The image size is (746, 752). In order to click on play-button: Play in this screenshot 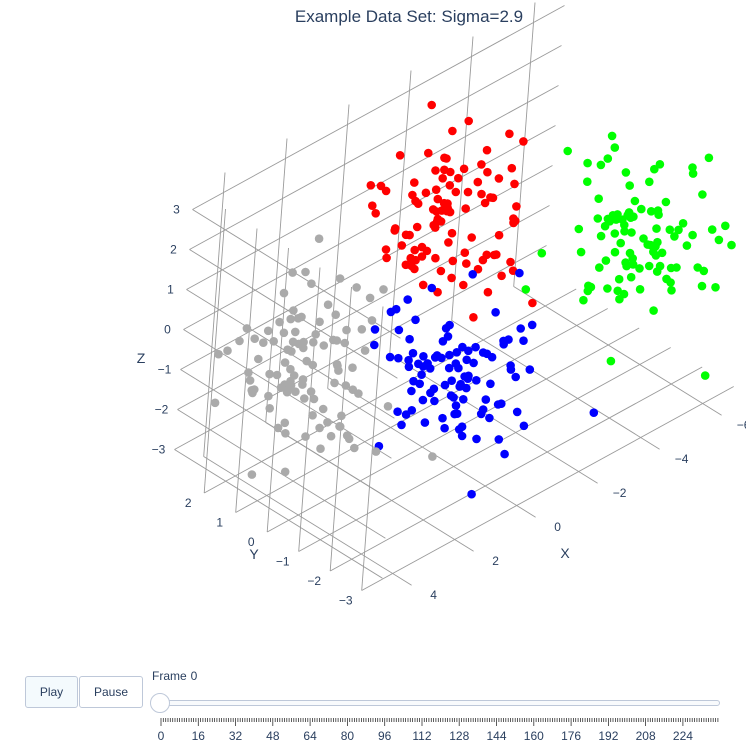, I will do `click(51, 692)`.